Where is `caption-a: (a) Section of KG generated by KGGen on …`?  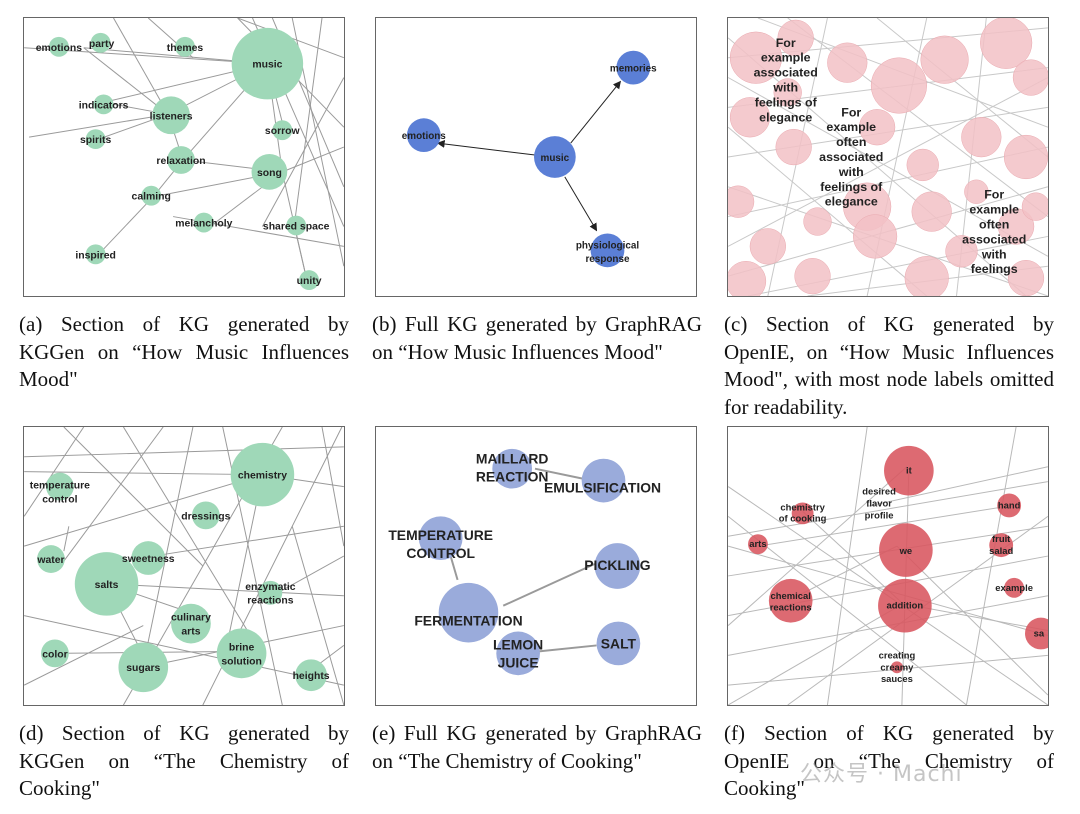
caption-a: (a) Section of KG generated by KGGen on … is located at coordinates (184, 351).